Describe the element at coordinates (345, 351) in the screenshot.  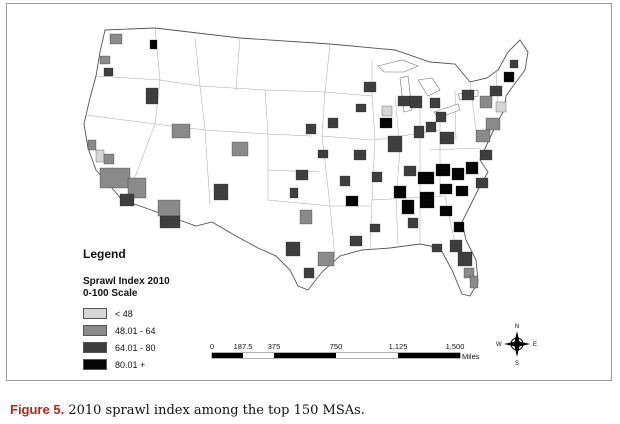
I see `scale-bar: 0 187.5 375 750 1,125 1,500 Miles` at that location.